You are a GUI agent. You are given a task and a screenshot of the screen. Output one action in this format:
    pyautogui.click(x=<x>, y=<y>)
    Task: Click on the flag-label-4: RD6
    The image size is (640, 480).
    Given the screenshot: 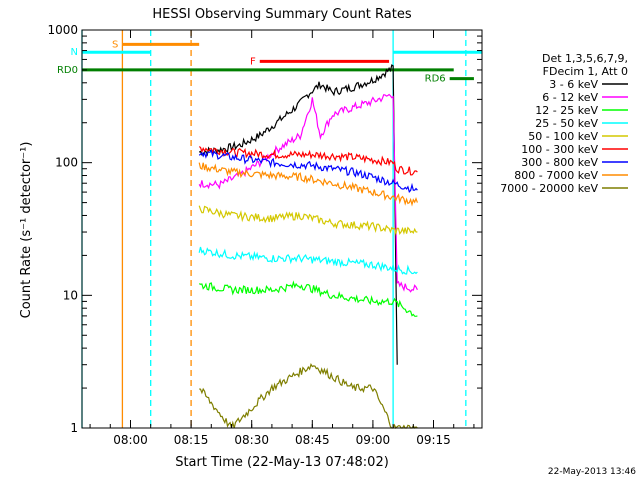 What is the action you would take?
    pyautogui.click(x=435, y=79)
    